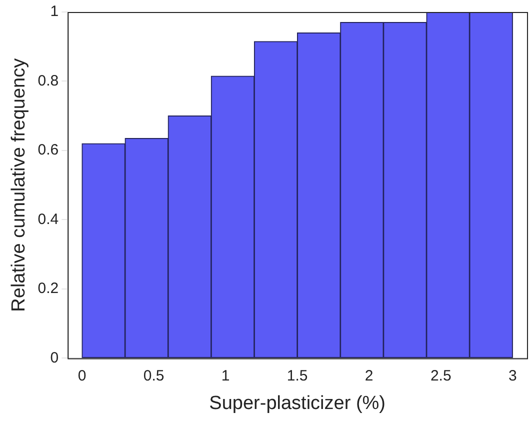 Image resolution: width=529 pixels, height=423 pixels. I want to click on x-tick-label: 0, so click(82, 375).